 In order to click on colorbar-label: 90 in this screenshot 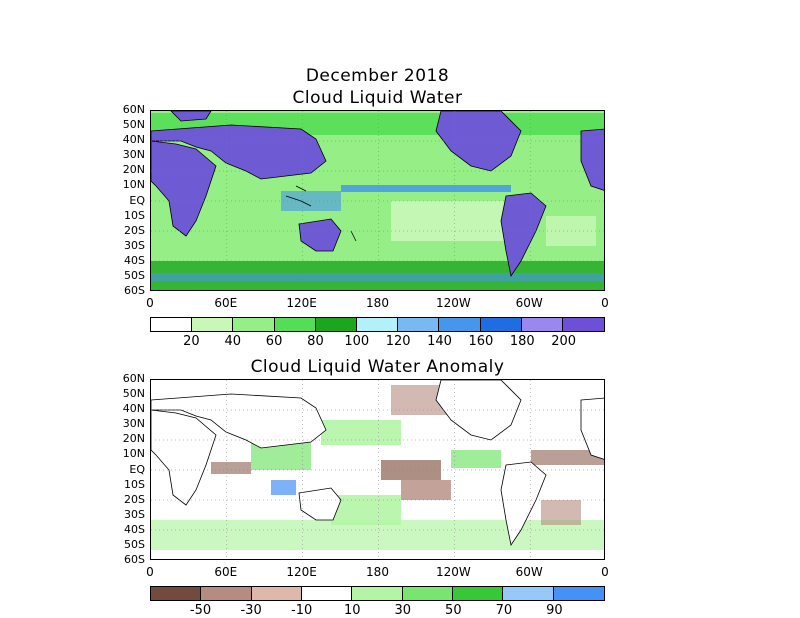, I will do `click(554, 610)`.